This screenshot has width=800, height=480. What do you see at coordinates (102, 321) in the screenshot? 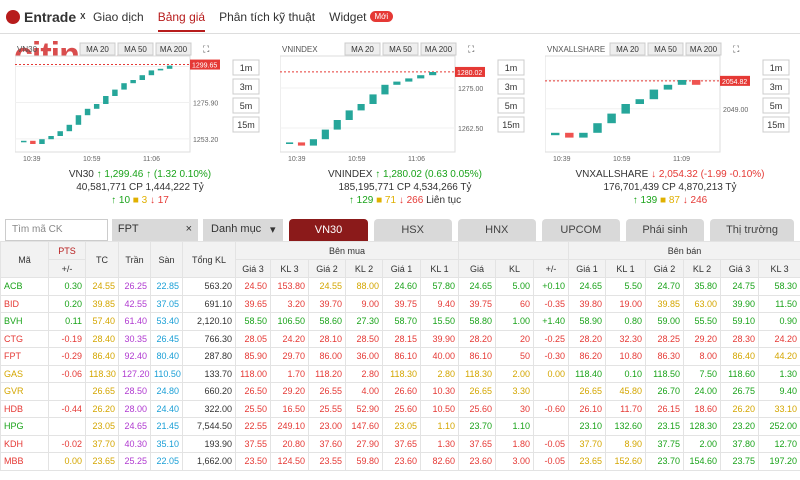
I see `cell: 57.40` at bounding box center [102, 321].